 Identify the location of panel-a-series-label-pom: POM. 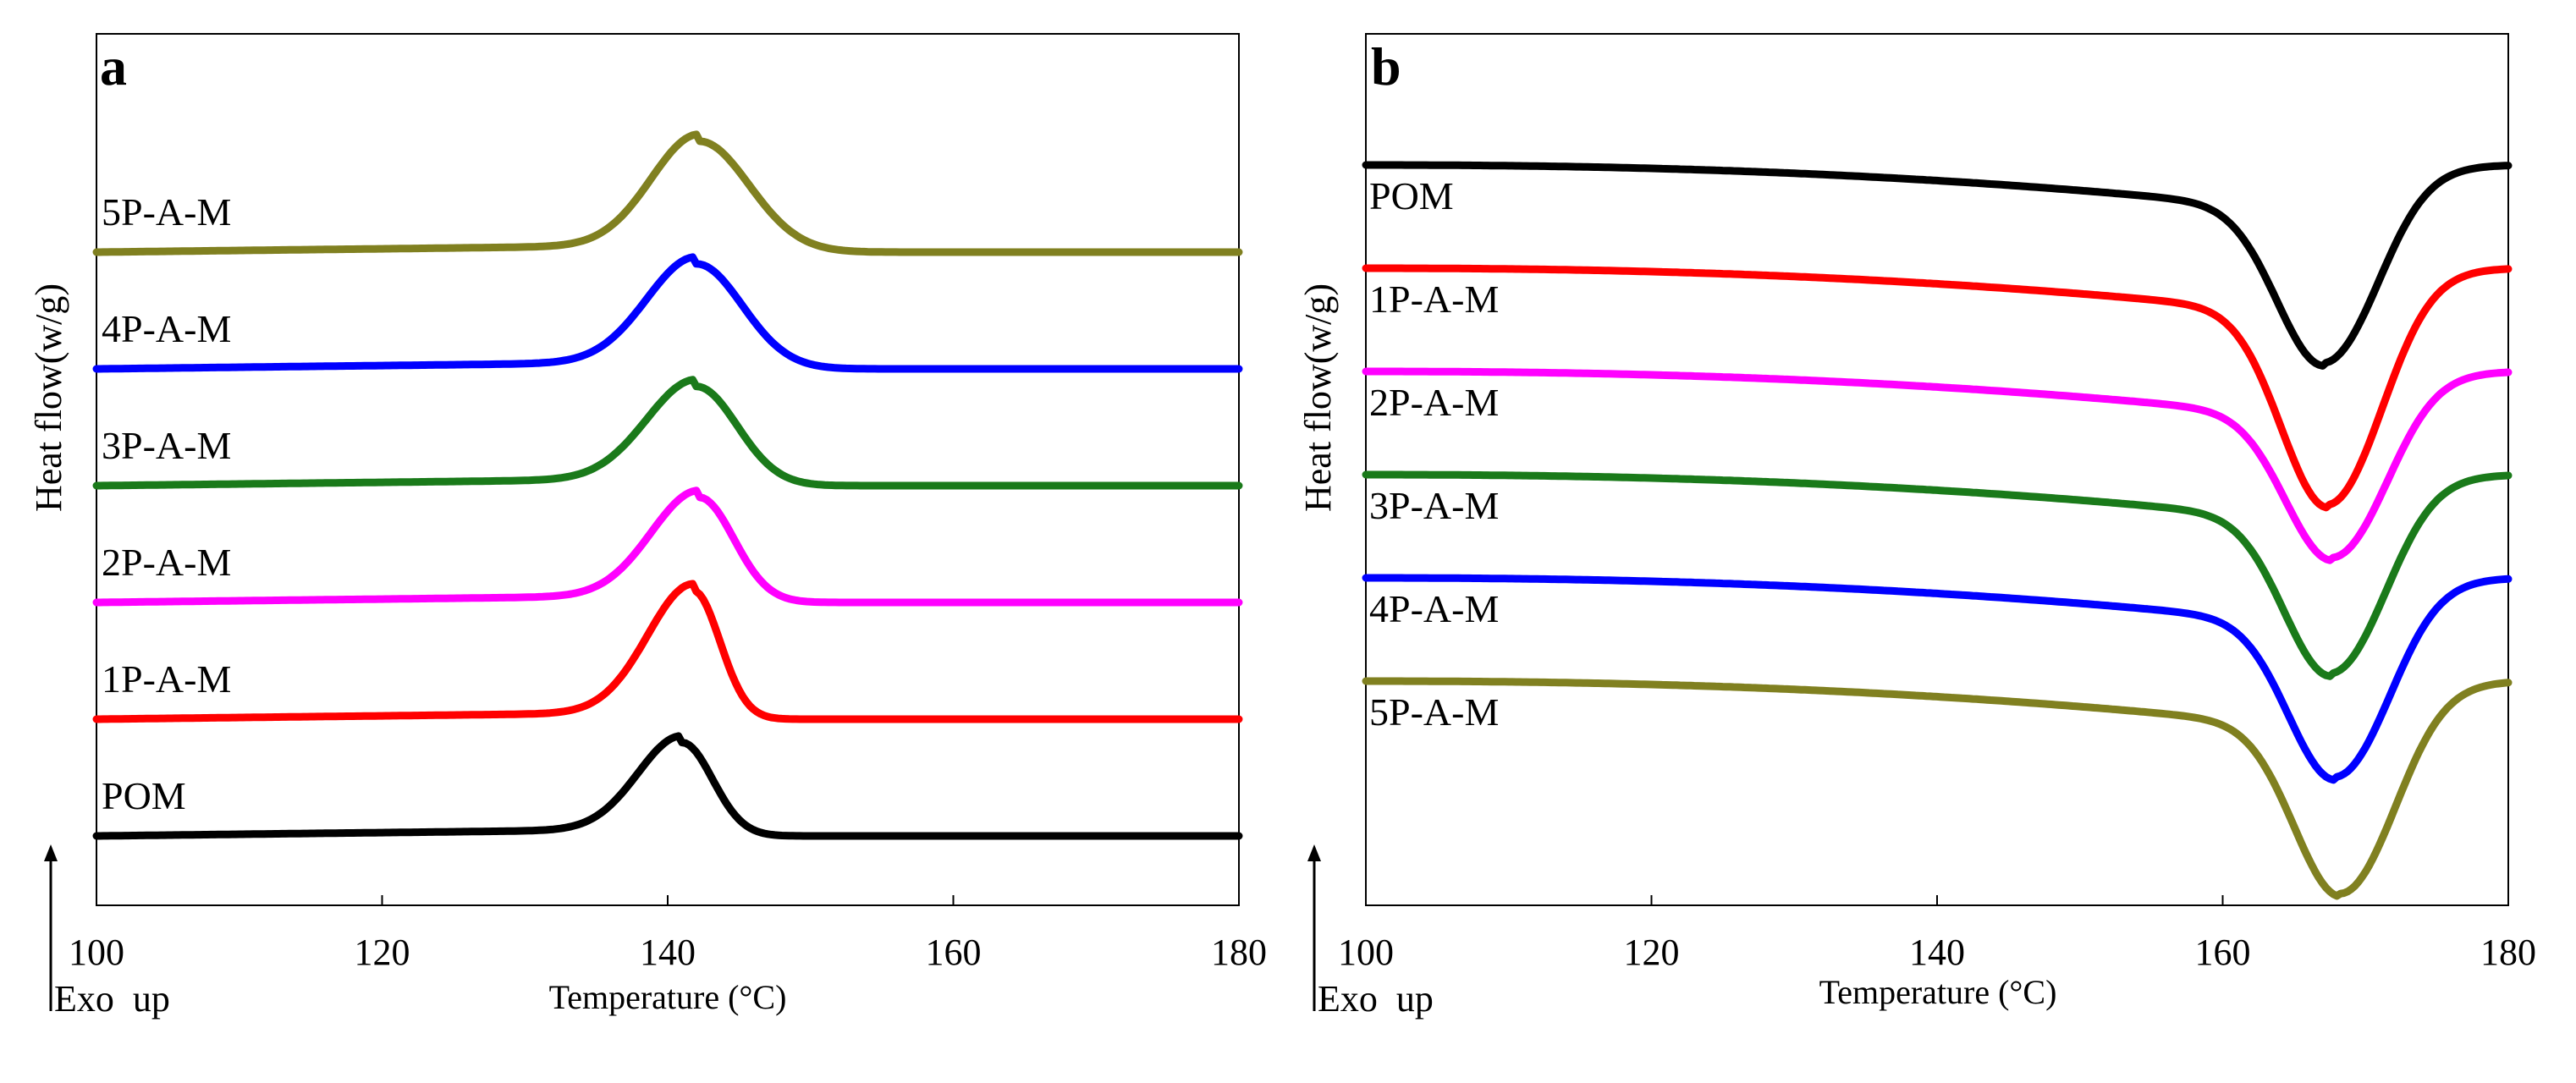
(144, 795).